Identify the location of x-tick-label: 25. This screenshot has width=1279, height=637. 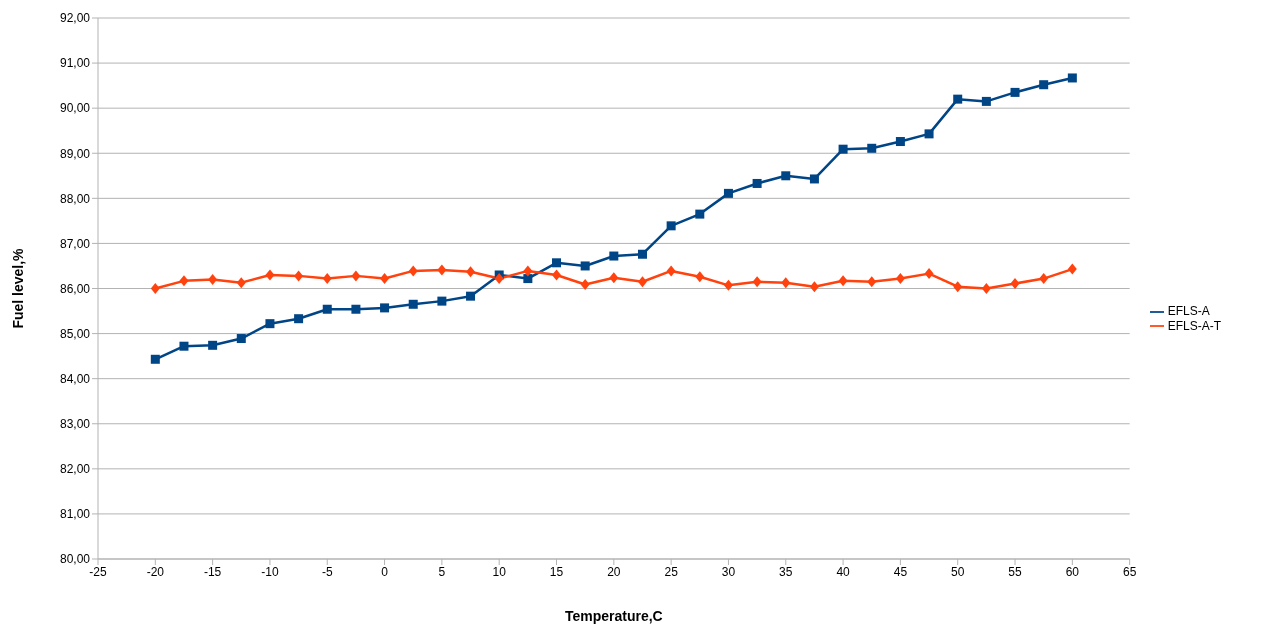
(671, 571).